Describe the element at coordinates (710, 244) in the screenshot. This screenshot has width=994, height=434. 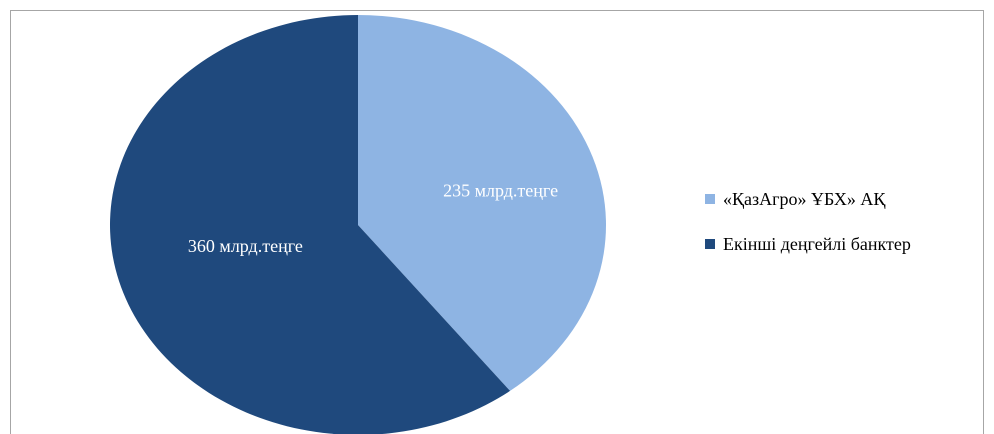
I see `legend-swatch-banks` at that location.